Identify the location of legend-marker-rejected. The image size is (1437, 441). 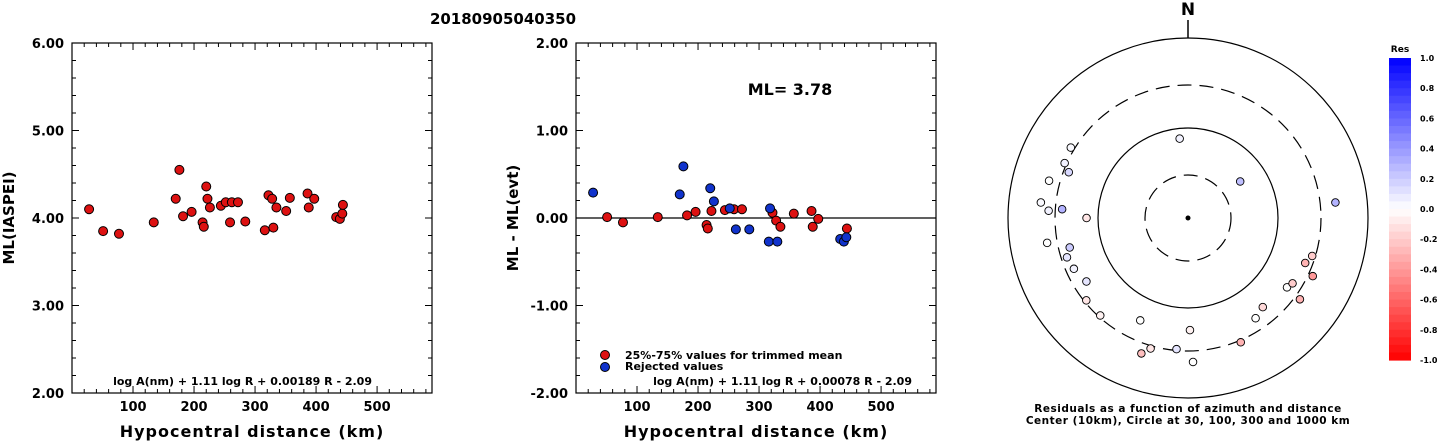
(605, 367).